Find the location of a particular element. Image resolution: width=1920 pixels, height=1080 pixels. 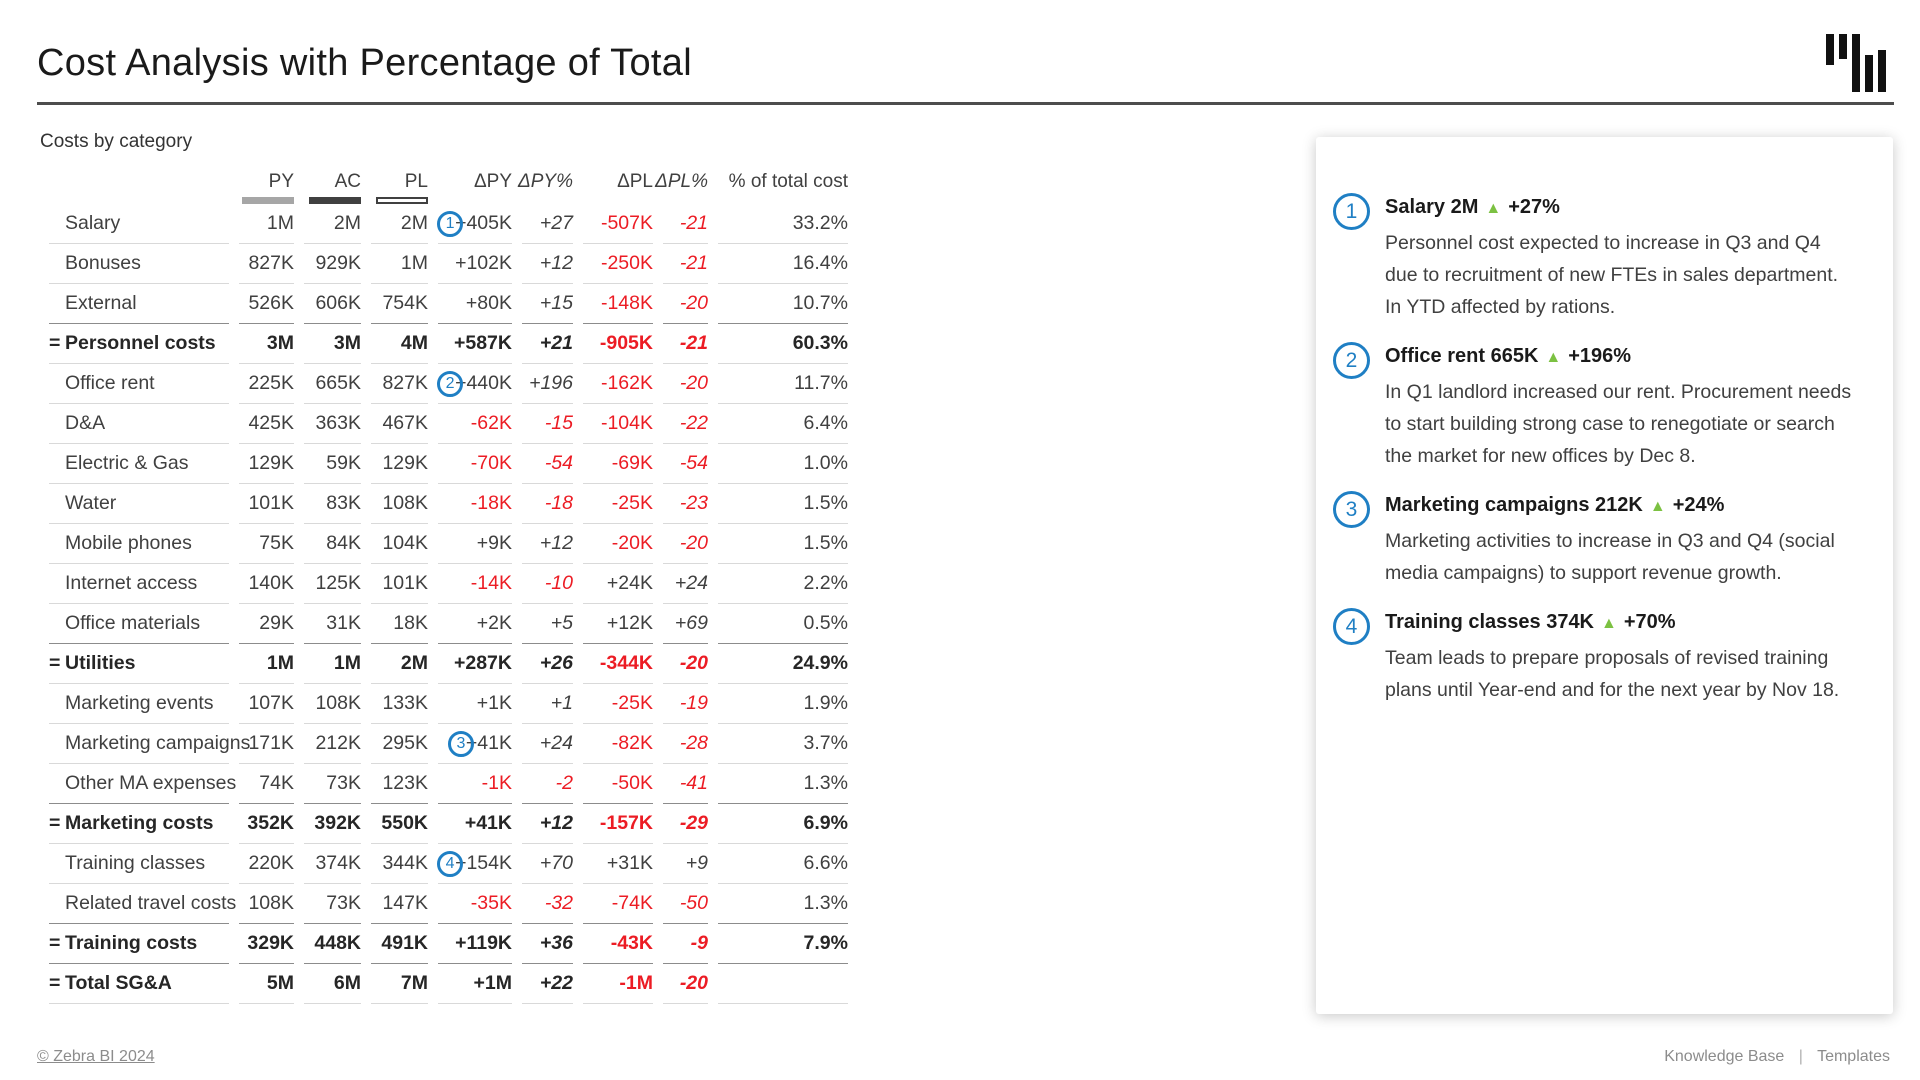

cell-dpl: +31K is located at coordinates (618, 864).